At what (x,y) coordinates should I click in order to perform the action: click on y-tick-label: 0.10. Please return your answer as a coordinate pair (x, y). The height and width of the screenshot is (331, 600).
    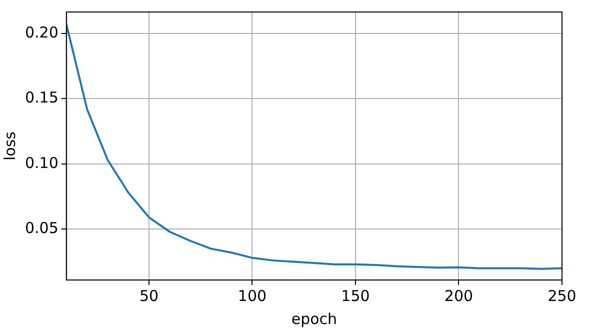
    Looking at the image, I should click on (41, 163).